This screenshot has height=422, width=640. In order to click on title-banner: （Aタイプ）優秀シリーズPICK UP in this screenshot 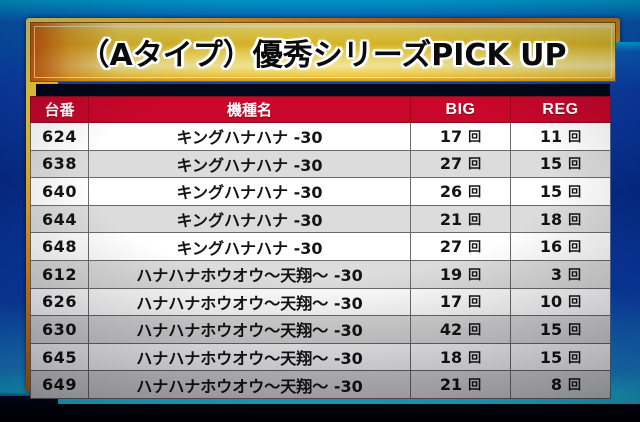, I will do `click(323, 52)`.